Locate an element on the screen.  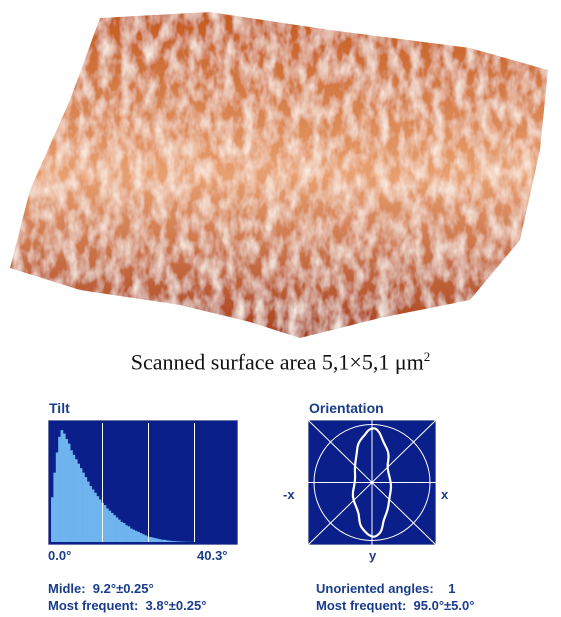
tilt-middle-value: 9.2°±0.25° is located at coordinates (123, 588).